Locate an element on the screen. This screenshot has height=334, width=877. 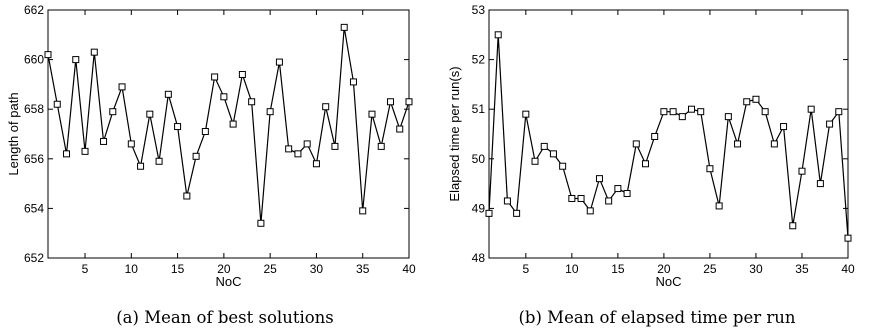
y-tick-label: 654 is located at coordinates (34, 208).